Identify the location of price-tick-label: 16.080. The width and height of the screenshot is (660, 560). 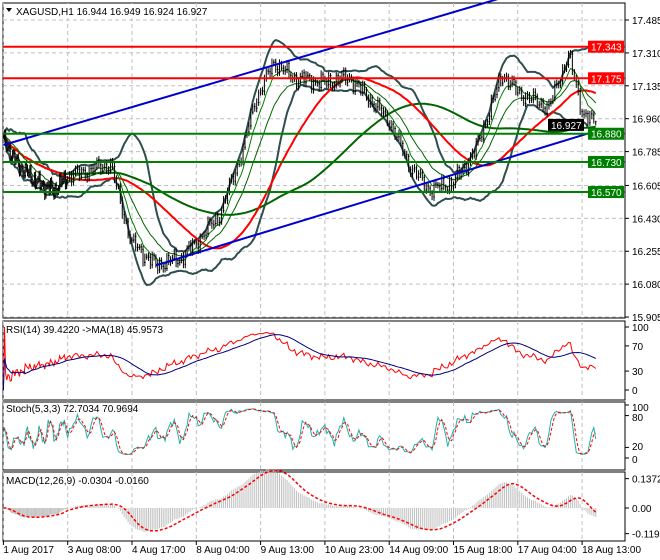
(646, 285).